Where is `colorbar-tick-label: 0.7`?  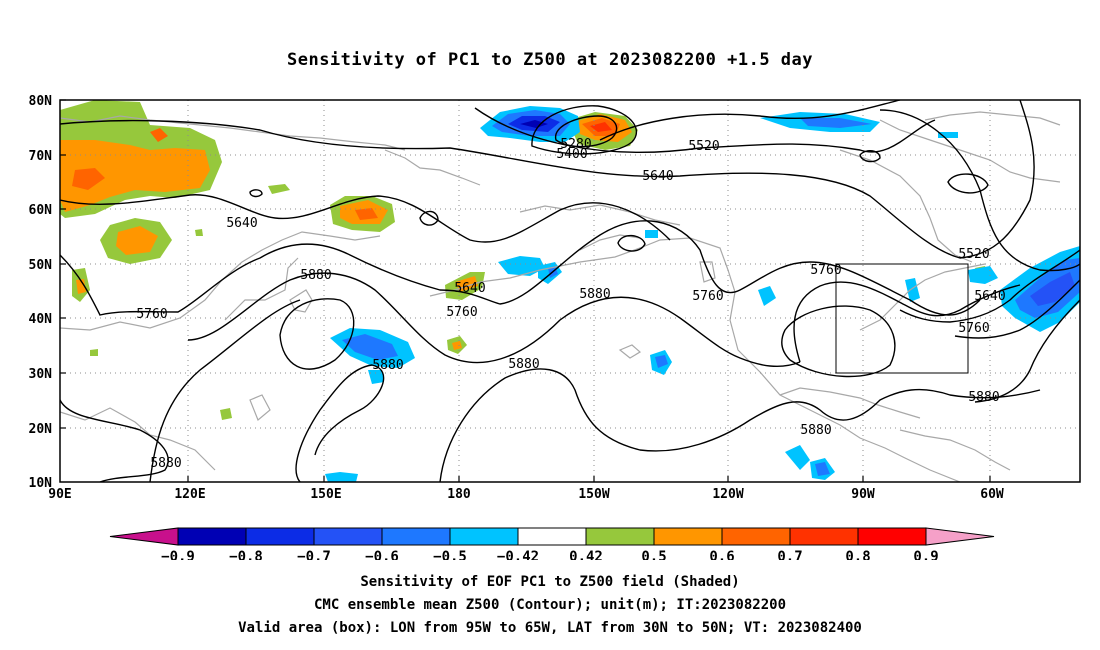 colorbar-tick-label: 0.7 is located at coordinates (789, 554).